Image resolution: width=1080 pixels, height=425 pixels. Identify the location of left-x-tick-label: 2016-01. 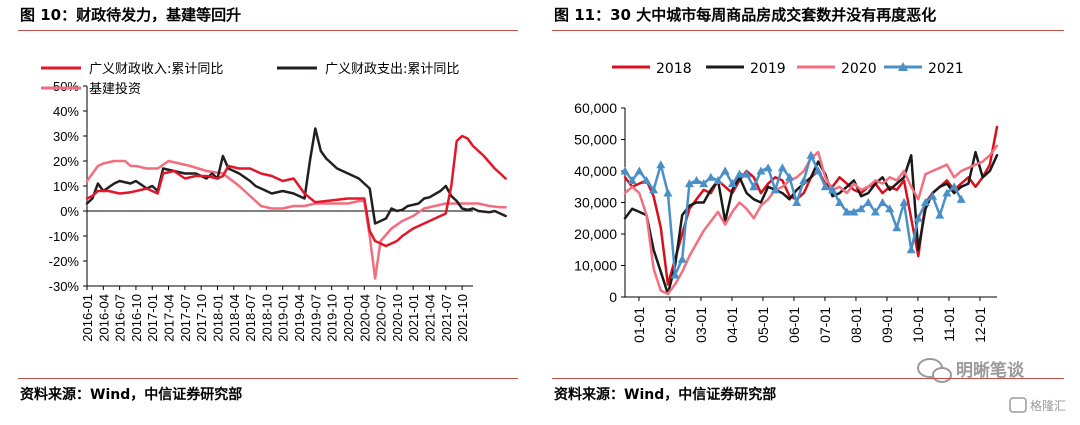
(87, 318).